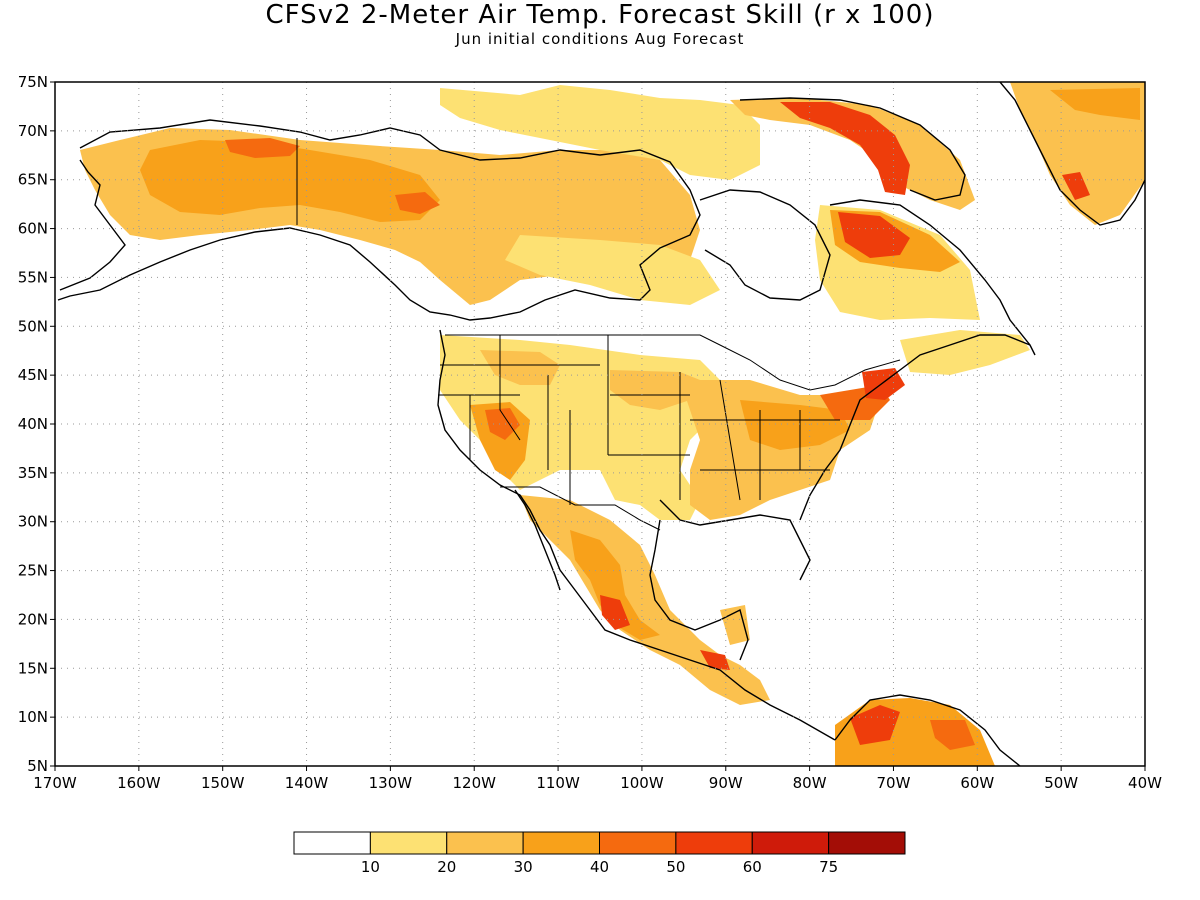  Describe the element at coordinates (883, 384) in the screenshot. I see `shade-newengland` at that location.